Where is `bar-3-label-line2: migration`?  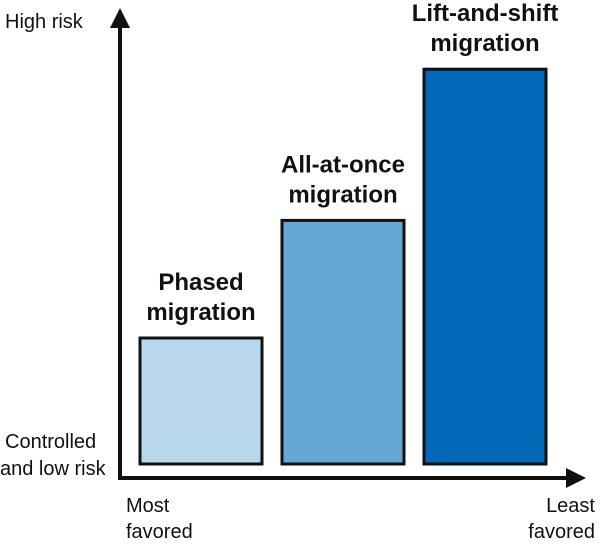 bar-3-label-line2: migration is located at coordinates (484, 43).